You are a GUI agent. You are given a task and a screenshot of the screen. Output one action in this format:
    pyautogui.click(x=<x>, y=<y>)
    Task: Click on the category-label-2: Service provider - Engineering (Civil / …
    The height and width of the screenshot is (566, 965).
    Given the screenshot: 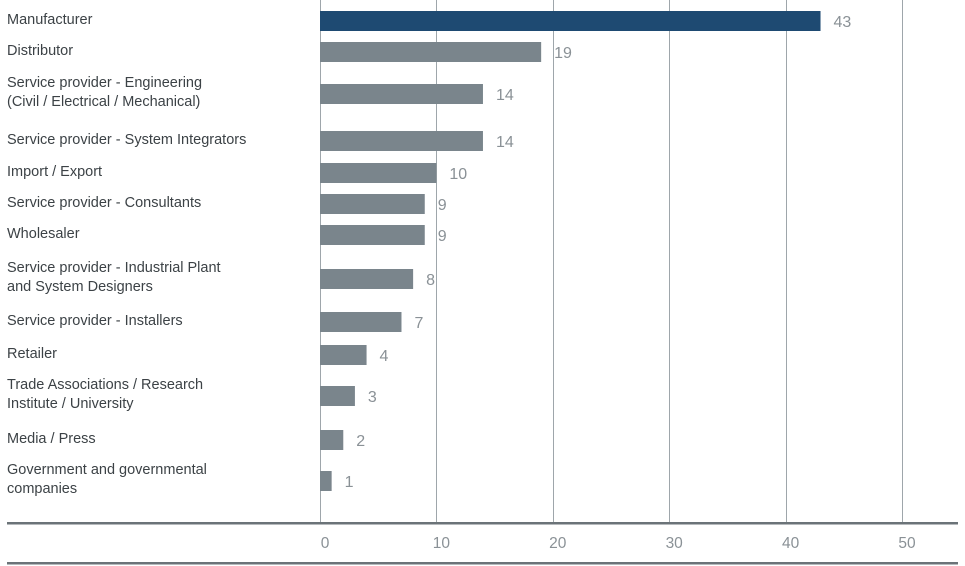 What is the action you would take?
    pyautogui.click(x=105, y=92)
    